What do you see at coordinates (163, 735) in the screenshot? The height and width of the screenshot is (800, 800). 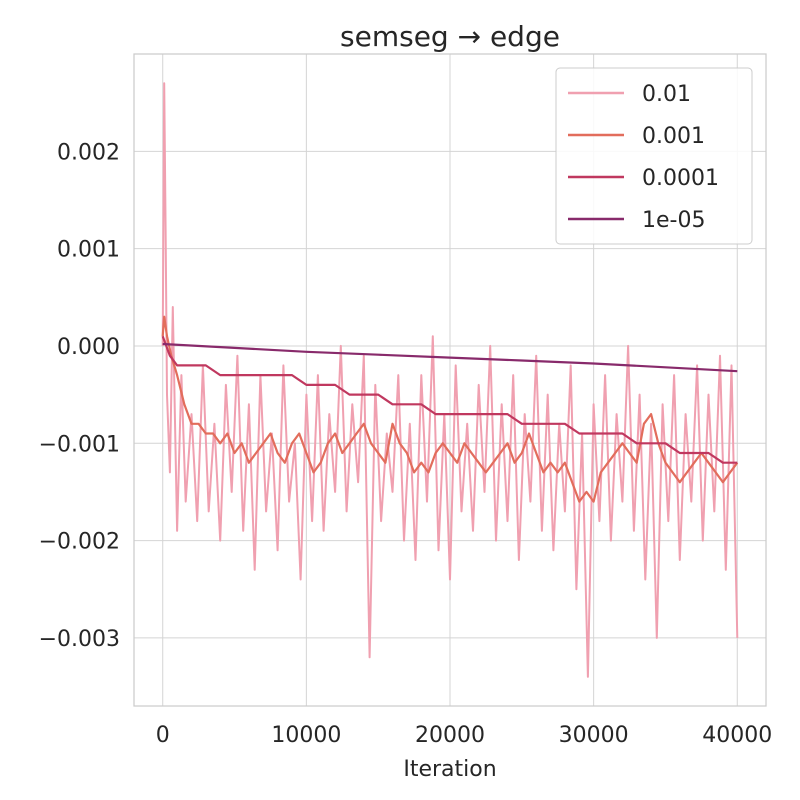 I see `x-tick-label: 0` at bounding box center [163, 735].